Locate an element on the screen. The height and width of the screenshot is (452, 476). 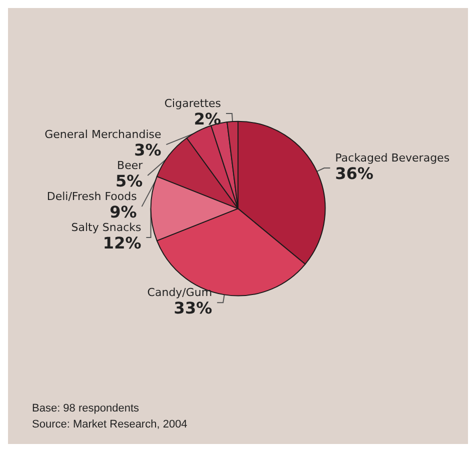
slice-label: Packaged Beverages is located at coordinates (392, 158).